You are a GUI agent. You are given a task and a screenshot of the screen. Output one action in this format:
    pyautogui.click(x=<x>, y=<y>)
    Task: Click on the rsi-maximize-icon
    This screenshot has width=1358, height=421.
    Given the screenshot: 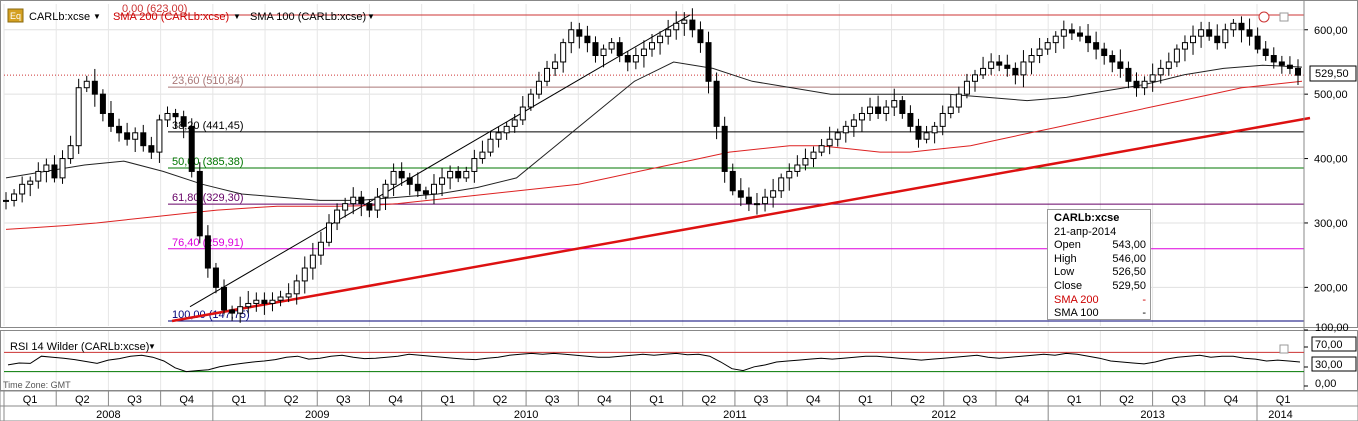 What is the action you would take?
    pyautogui.click(x=1284, y=349)
    